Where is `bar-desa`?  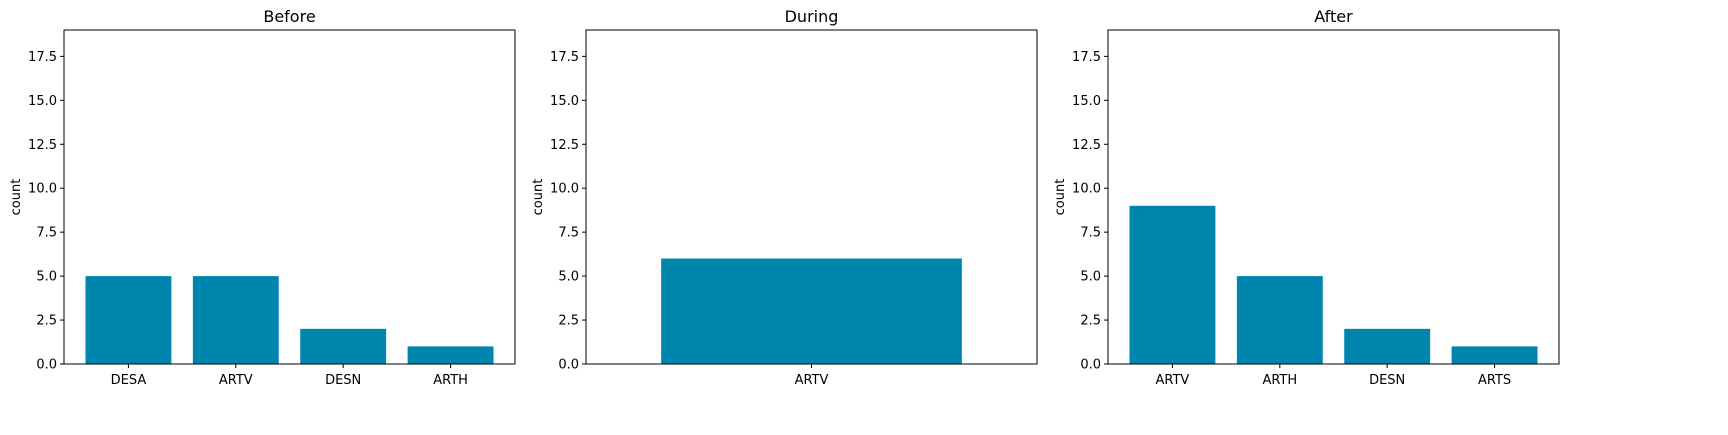
bar-desa is located at coordinates (128, 320).